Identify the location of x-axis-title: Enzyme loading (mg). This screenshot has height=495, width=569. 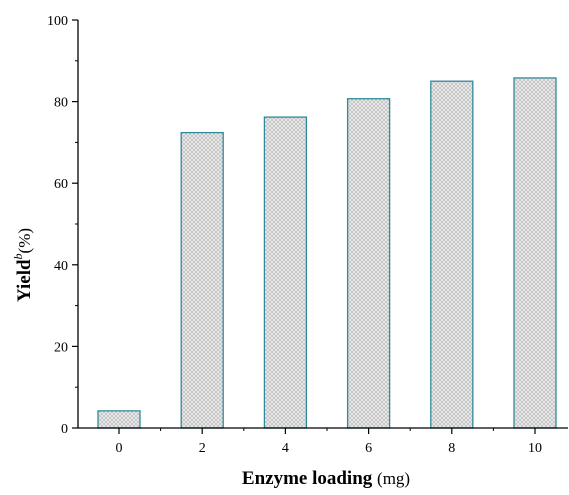
(326, 478).